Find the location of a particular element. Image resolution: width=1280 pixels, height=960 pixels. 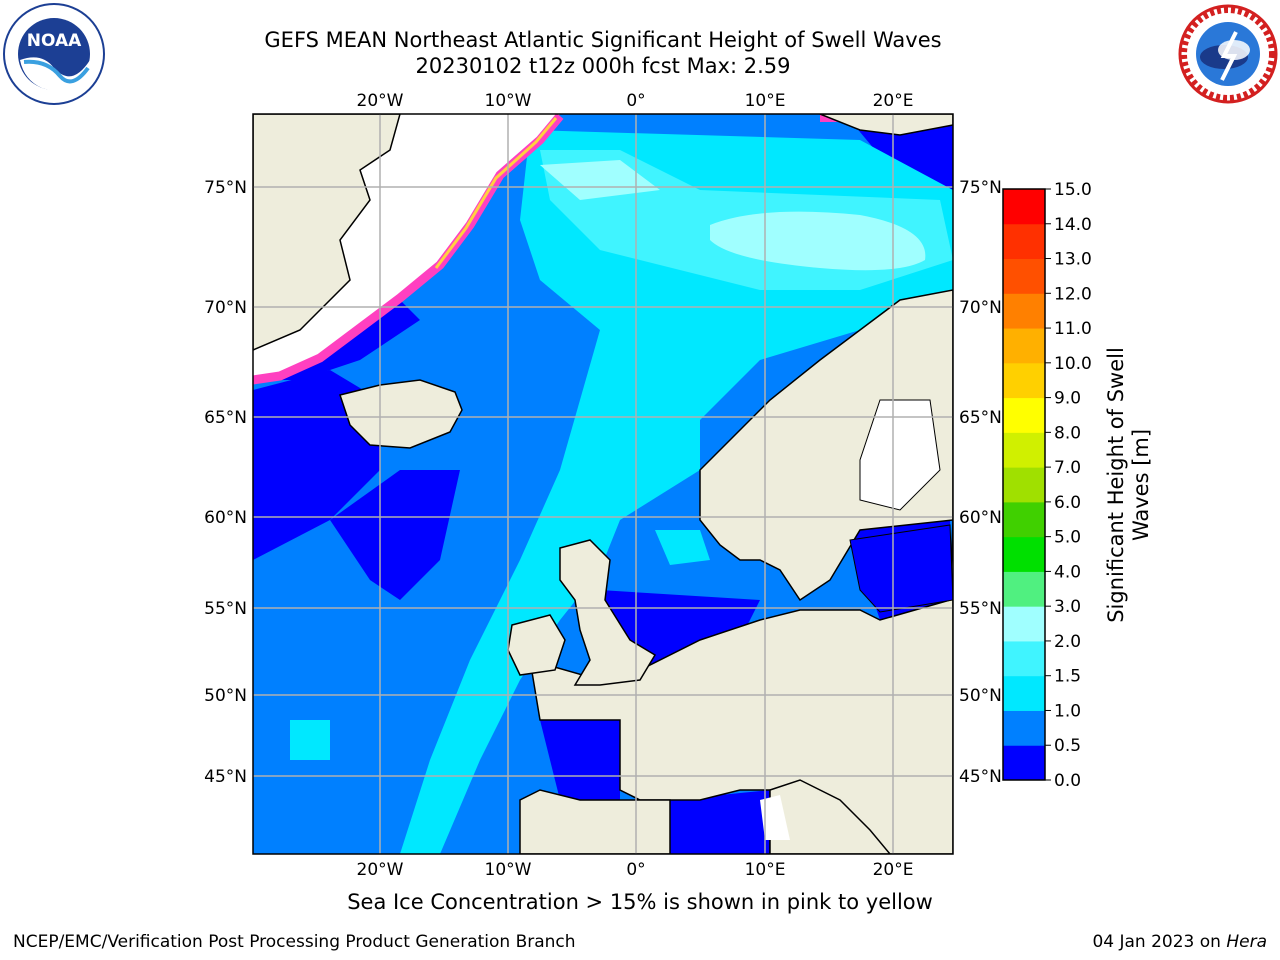

iceland-land is located at coordinates (401, 414).